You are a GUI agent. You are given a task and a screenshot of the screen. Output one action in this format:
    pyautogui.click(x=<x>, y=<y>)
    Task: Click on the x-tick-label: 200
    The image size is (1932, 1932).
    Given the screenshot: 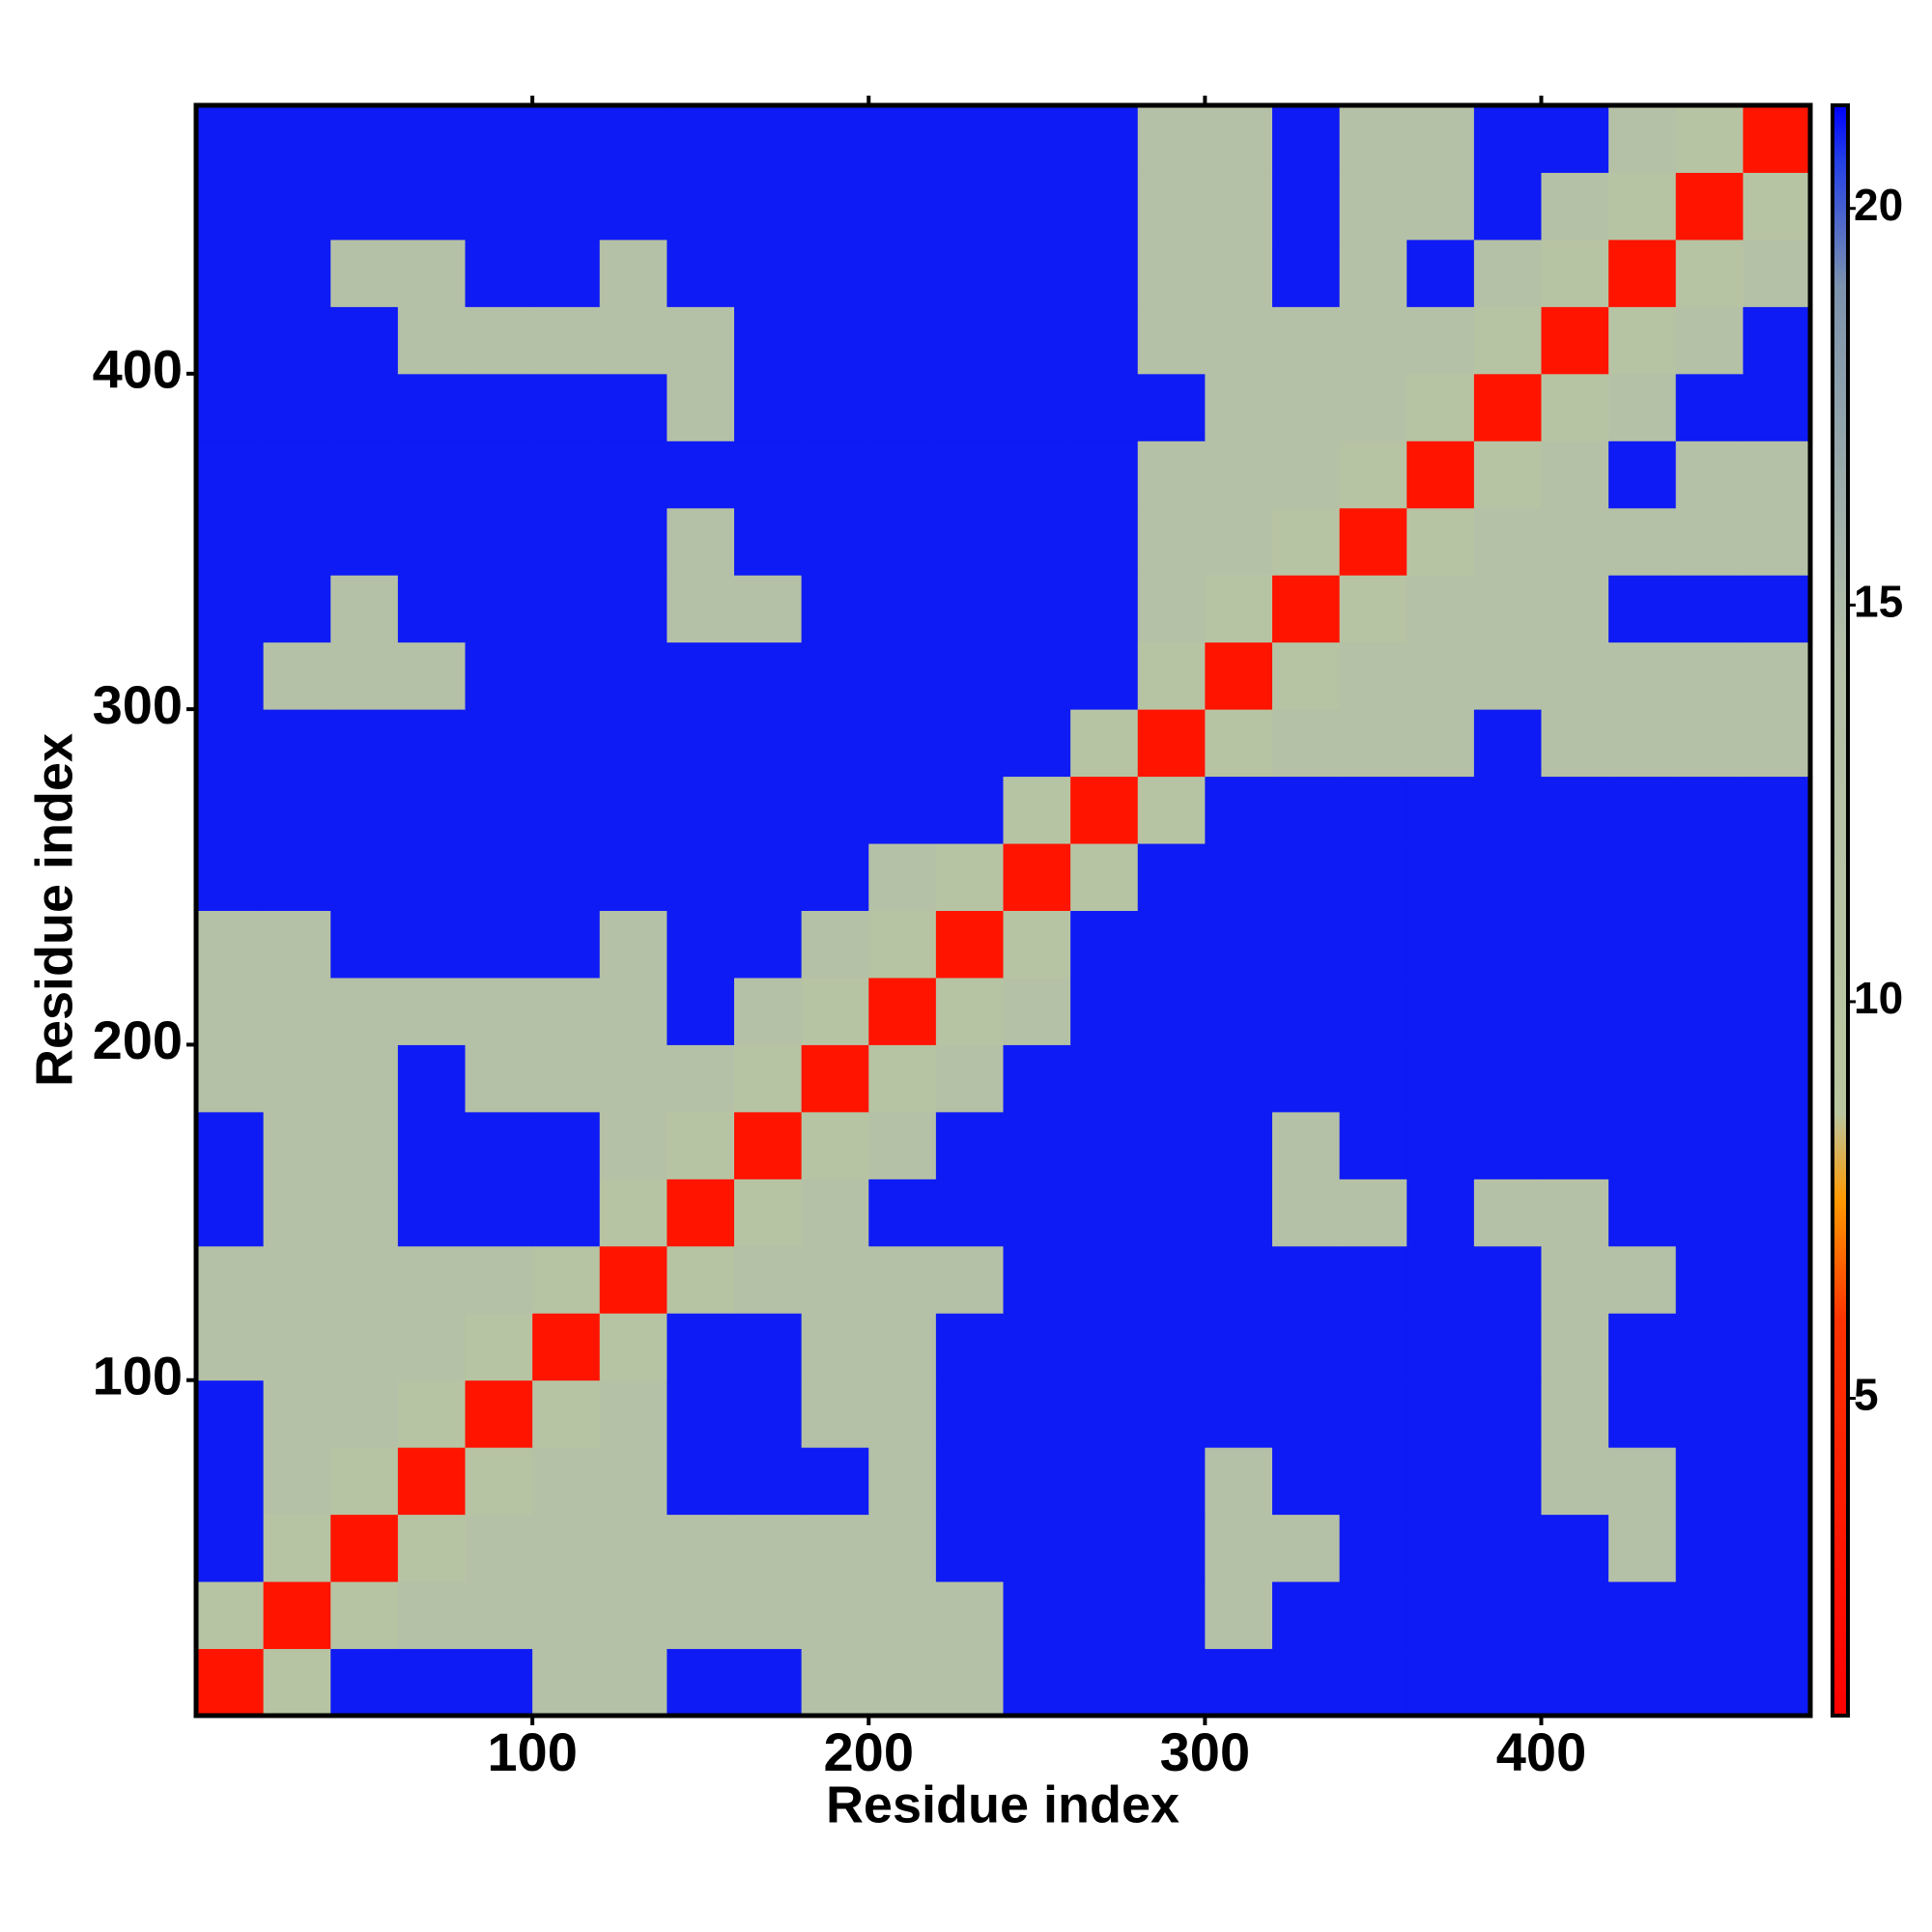 What is the action you would take?
    pyautogui.click(x=869, y=1751)
    